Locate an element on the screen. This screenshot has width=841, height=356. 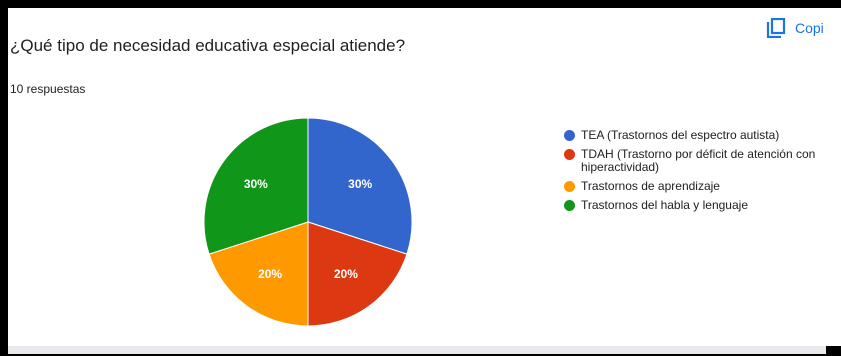
copy-button: Copi is located at coordinates (795, 28).